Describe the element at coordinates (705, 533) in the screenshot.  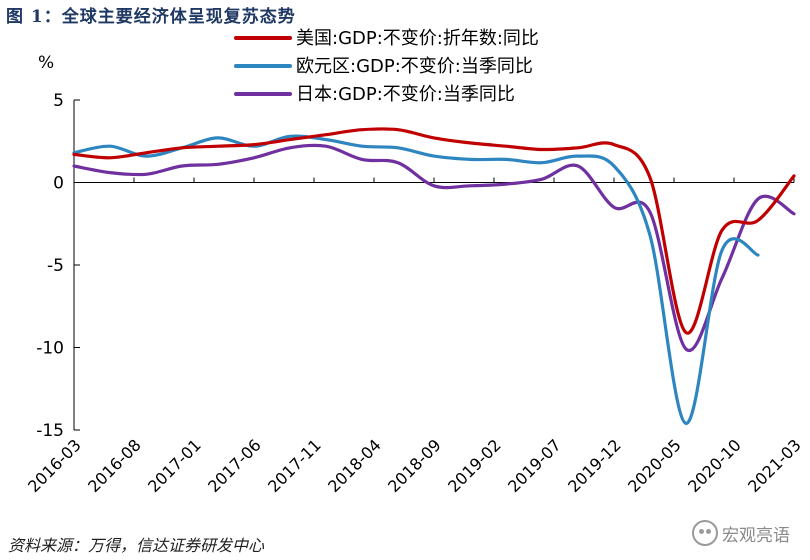
I see `wechat-icon` at that location.